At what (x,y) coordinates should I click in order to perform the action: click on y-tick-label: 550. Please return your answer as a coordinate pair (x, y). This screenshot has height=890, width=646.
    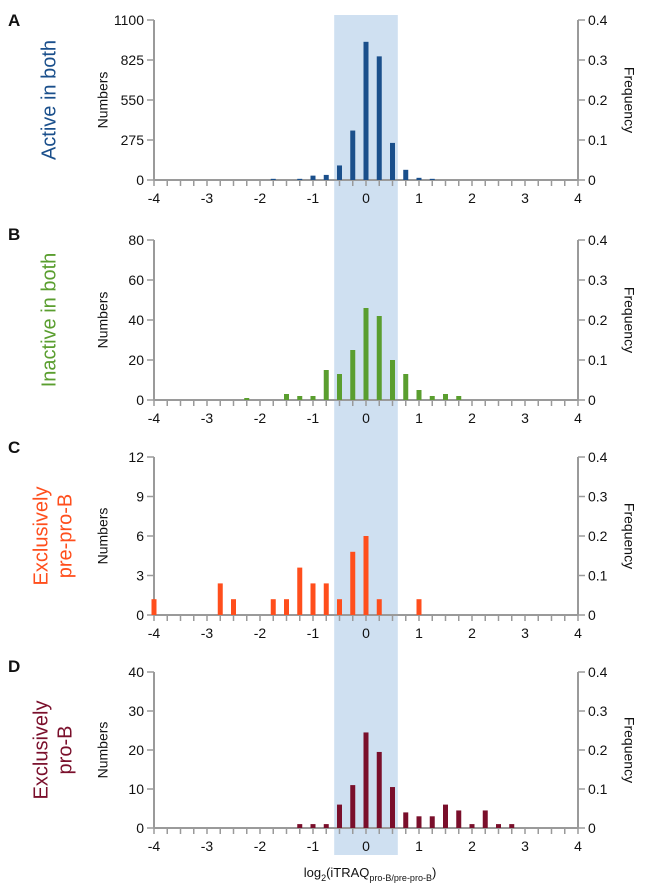
    Looking at the image, I should click on (133, 100).